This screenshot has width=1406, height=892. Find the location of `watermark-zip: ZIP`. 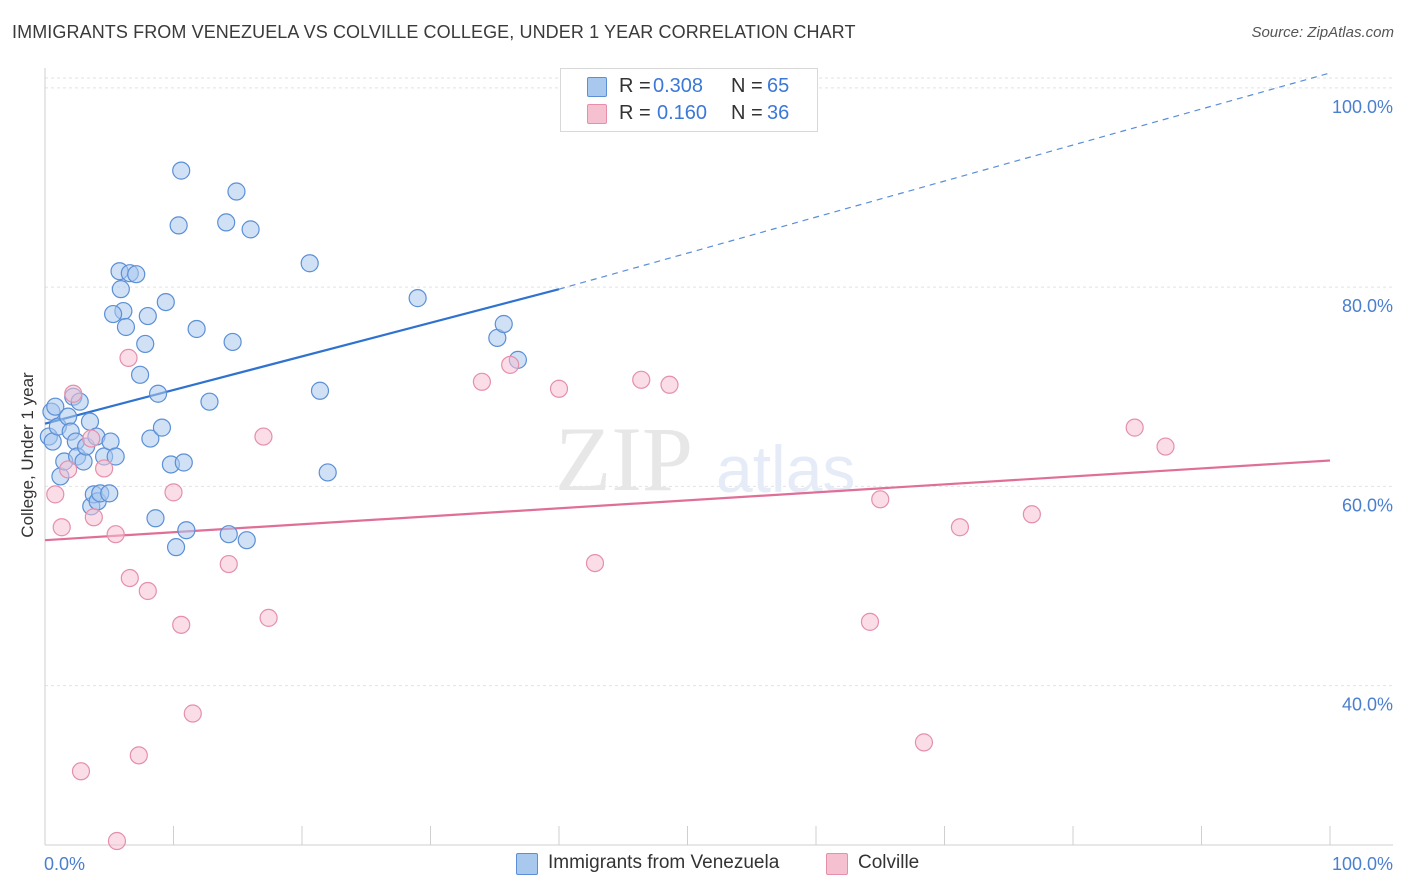

watermark-zip: ZIP is located at coordinates (624, 459).